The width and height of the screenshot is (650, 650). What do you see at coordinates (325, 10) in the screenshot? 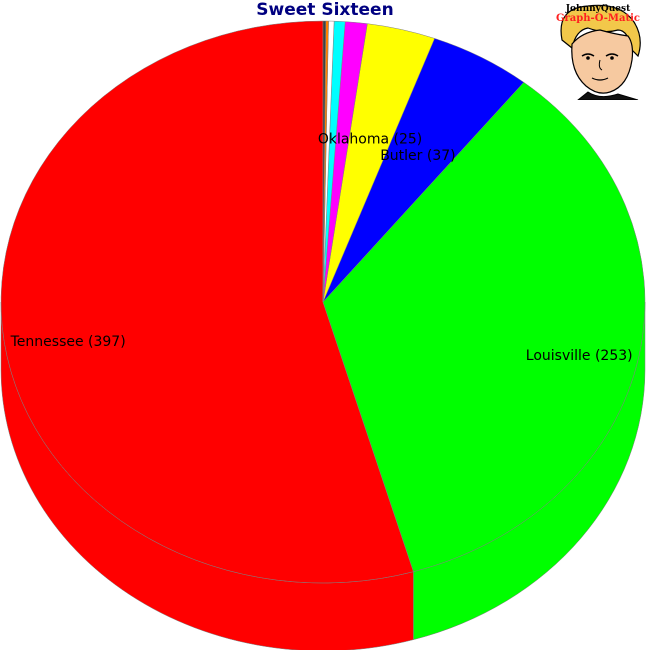
I see `chart-title: Sweet Sixteen` at bounding box center [325, 10].